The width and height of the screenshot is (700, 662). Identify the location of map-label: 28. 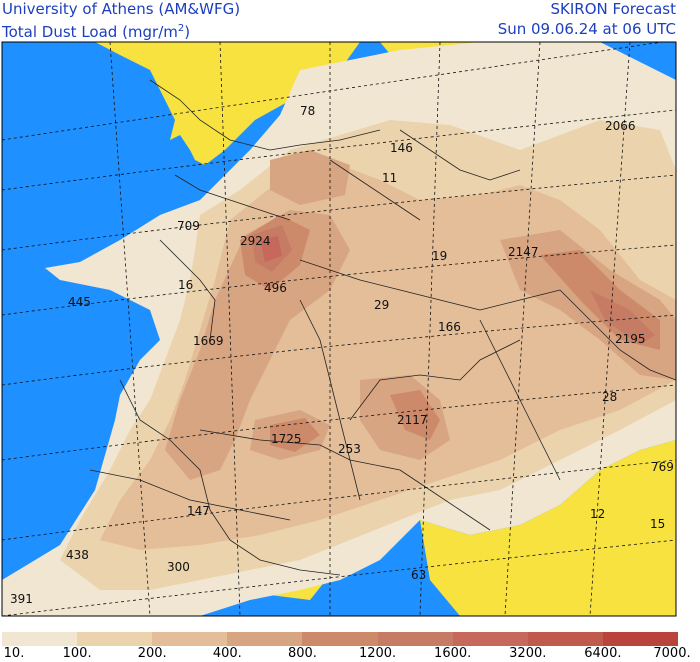
(609, 397).